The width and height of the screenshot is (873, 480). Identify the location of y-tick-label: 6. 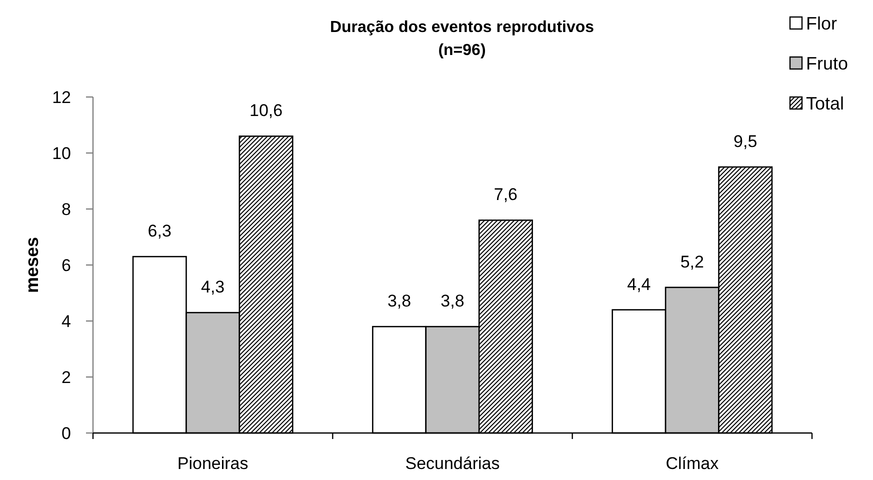
(66, 265).